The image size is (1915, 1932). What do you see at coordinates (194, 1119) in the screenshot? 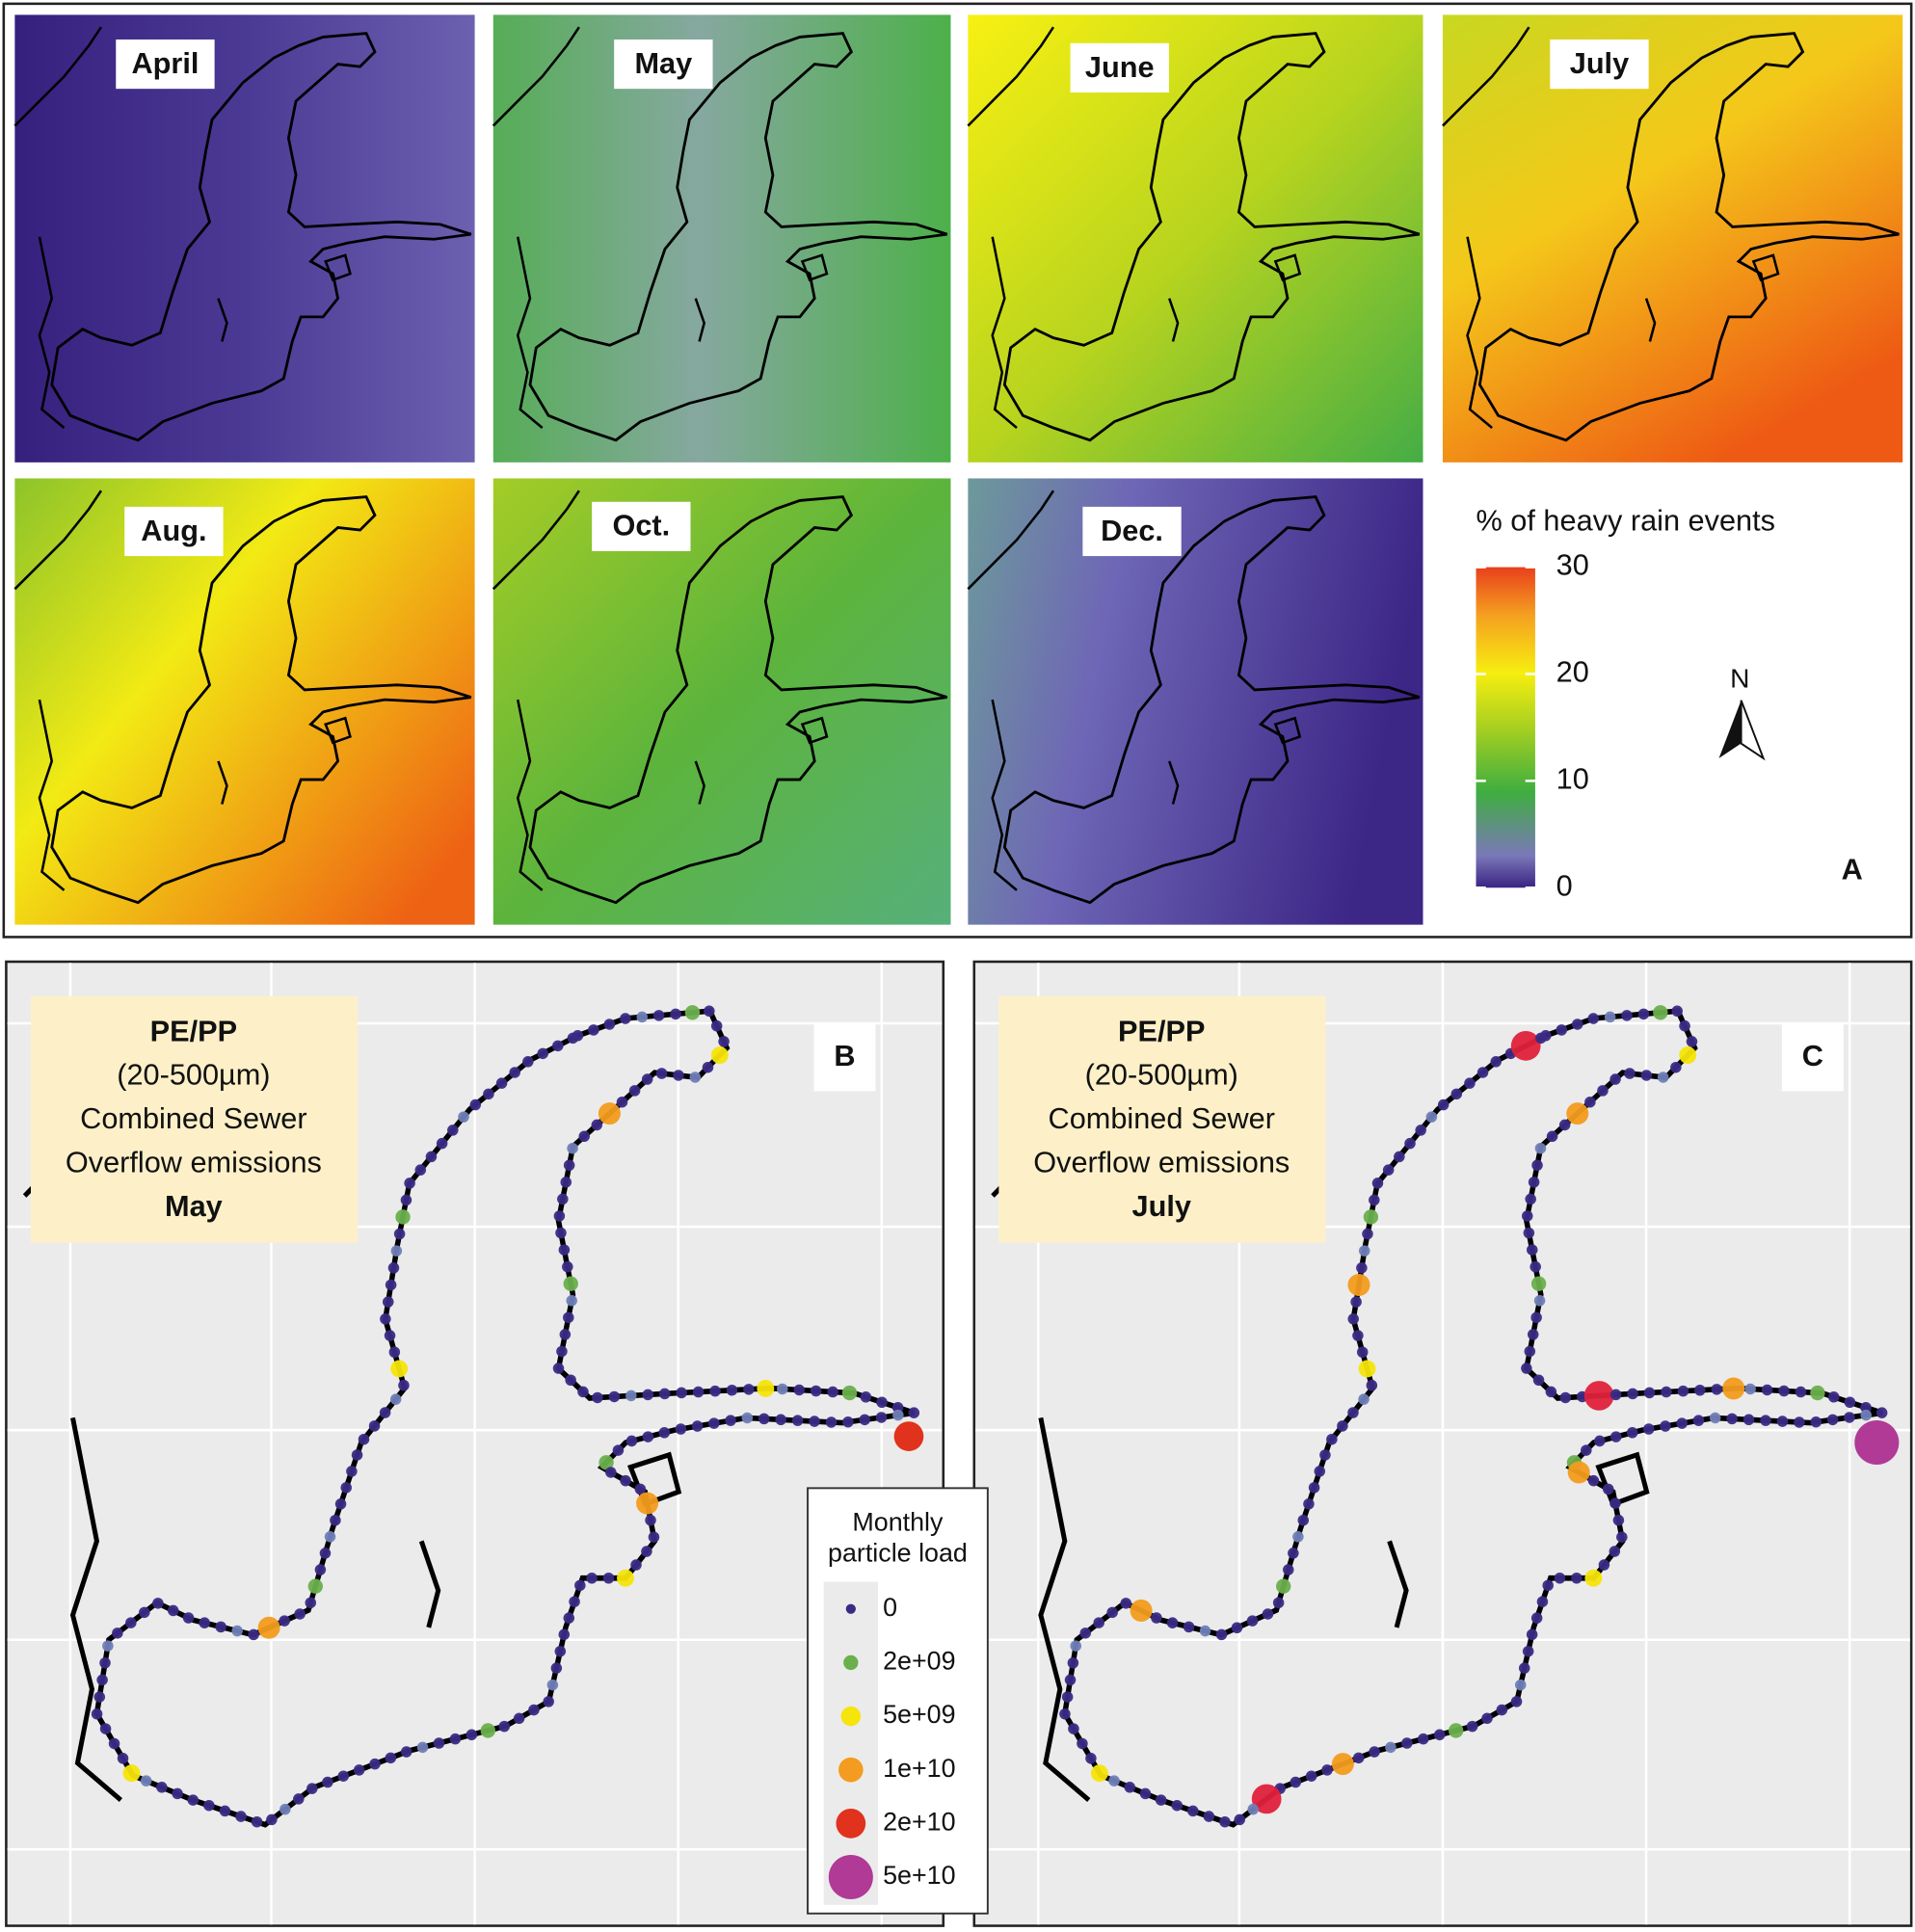
I see `info-box` at bounding box center [194, 1119].